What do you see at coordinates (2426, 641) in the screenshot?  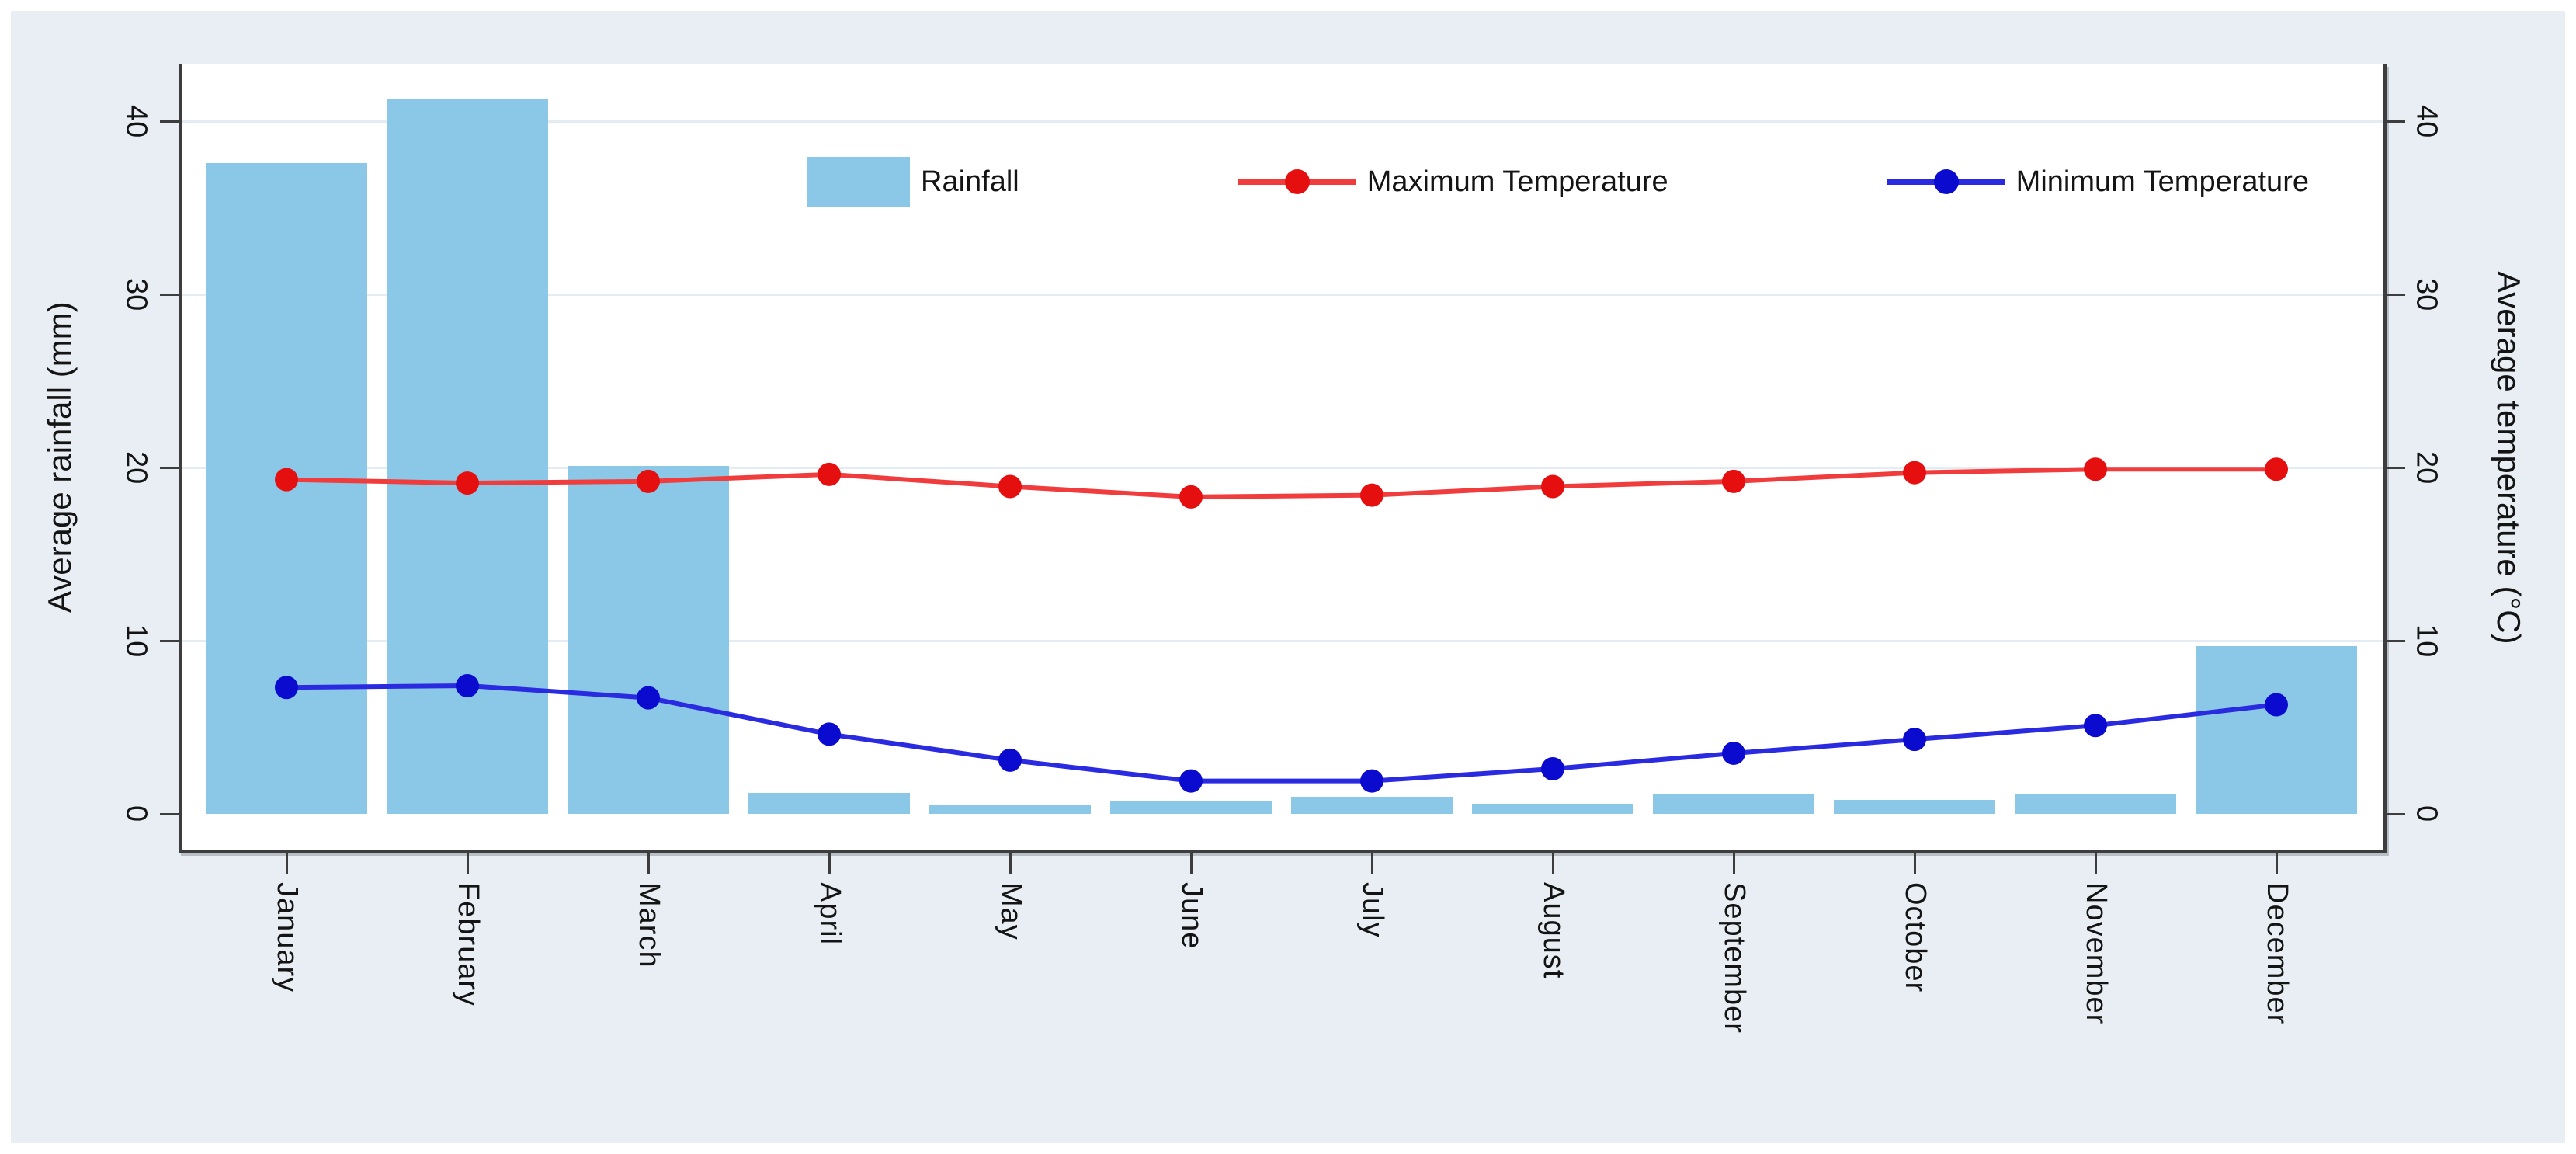 I see `right-tick-label-10: 10` at bounding box center [2426, 641].